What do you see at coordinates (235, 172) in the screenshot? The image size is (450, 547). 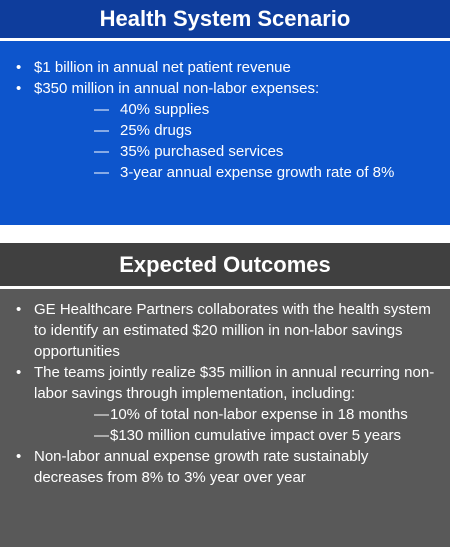 I see `sub-bullet: 3-year annual expense growth rate of 8%` at bounding box center [235, 172].